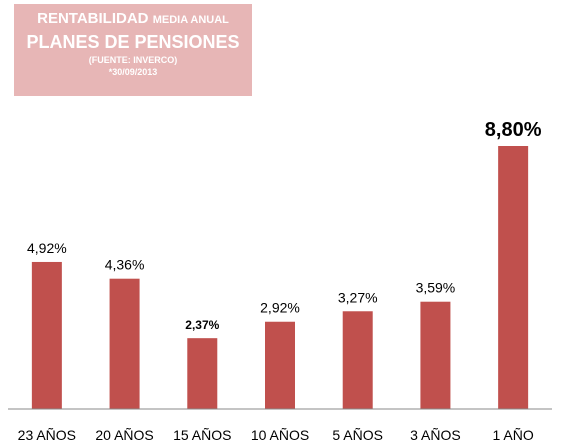 The image size is (563, 447). What do you see at coordinates (133, 42) in the screenshot?
I see `chart-title-line2: PLANES DE PENSIONES` at bounding box center [133, 42].